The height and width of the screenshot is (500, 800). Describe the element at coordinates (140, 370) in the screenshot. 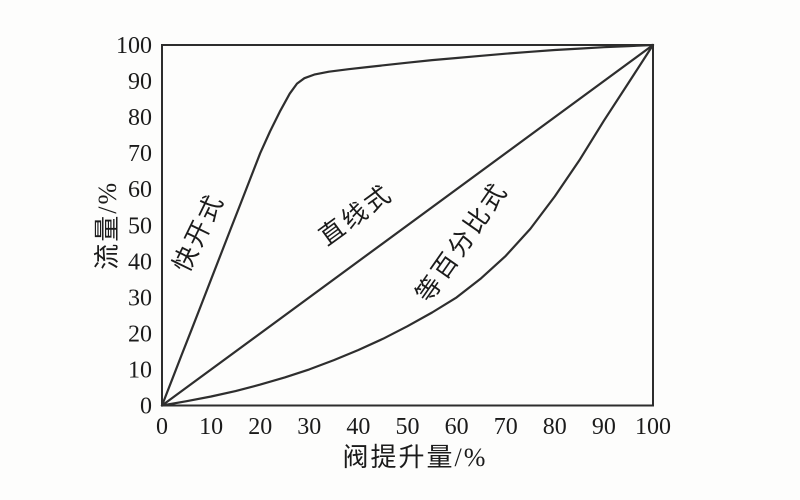

I see `y-tick-label: 10` at that location.